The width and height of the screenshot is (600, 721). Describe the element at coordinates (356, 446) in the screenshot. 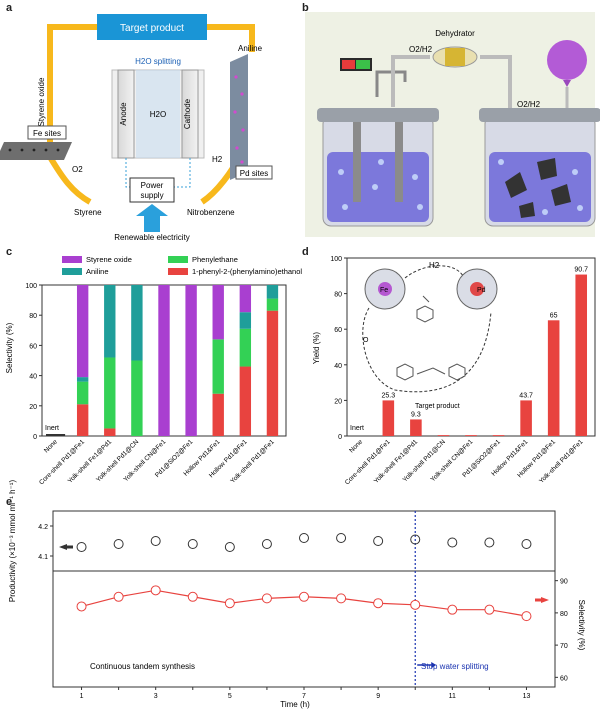

I see `chart-d-category-label: None` at that location.